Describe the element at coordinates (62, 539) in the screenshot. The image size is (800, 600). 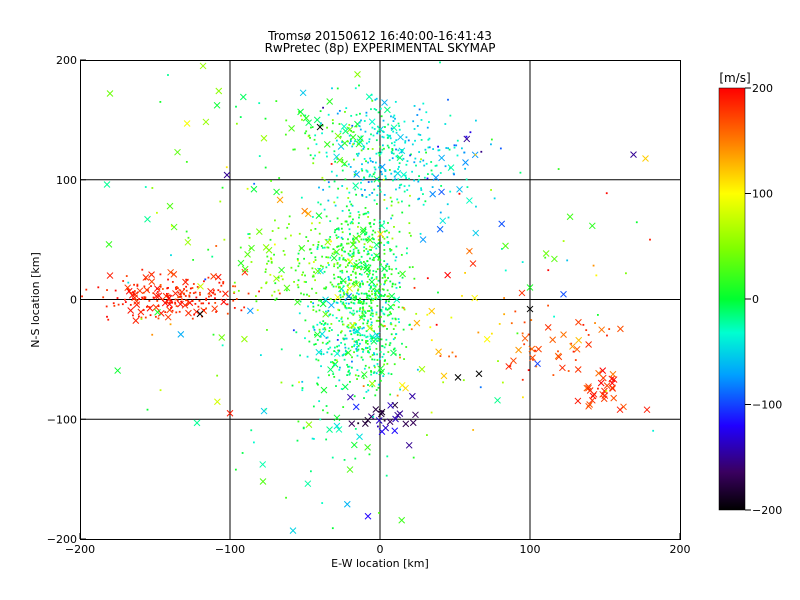
I see `y-tick-label: −200` at that location.